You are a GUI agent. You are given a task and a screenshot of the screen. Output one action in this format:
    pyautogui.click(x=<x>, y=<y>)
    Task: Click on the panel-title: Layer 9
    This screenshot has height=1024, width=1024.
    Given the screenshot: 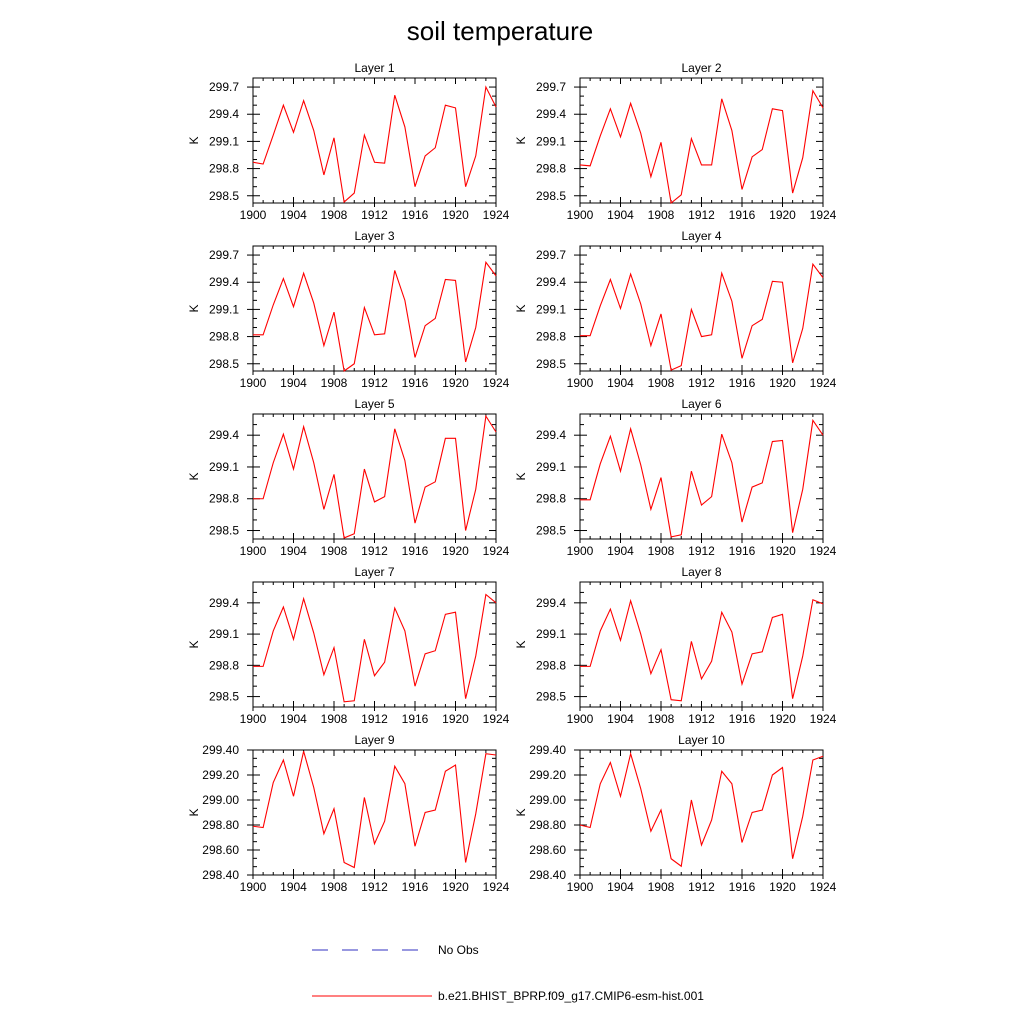 What is the action you would take?
    pyautogui.click(x=374, y=740)
    